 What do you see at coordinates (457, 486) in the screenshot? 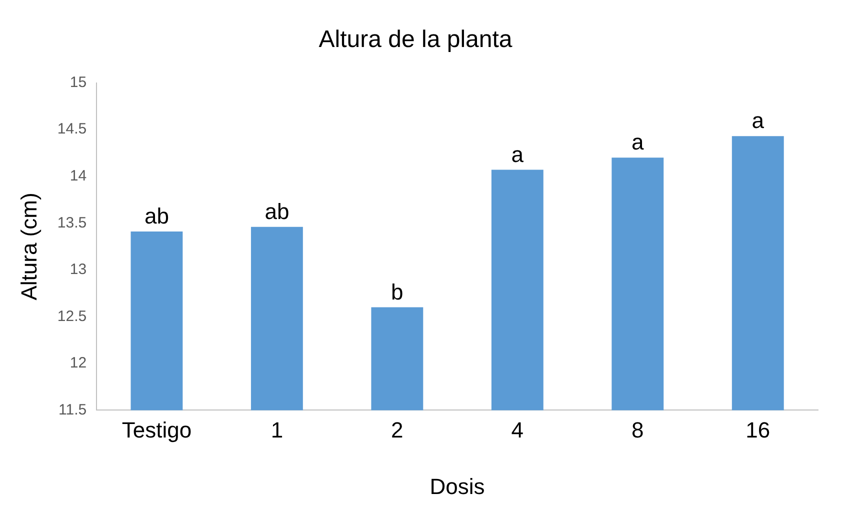
I see `x-axis-title: Dosis` at bounding box center [457, 486].